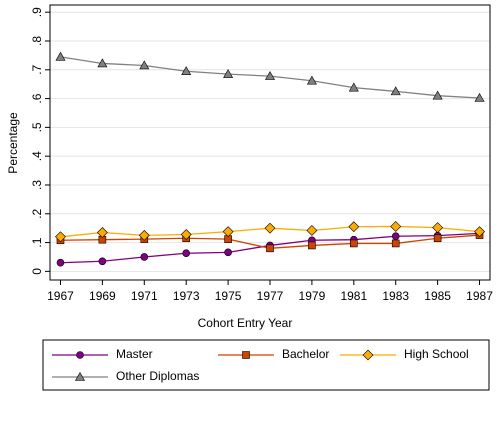  I want to click on x-tick-label: 1987, so click(479, 296).